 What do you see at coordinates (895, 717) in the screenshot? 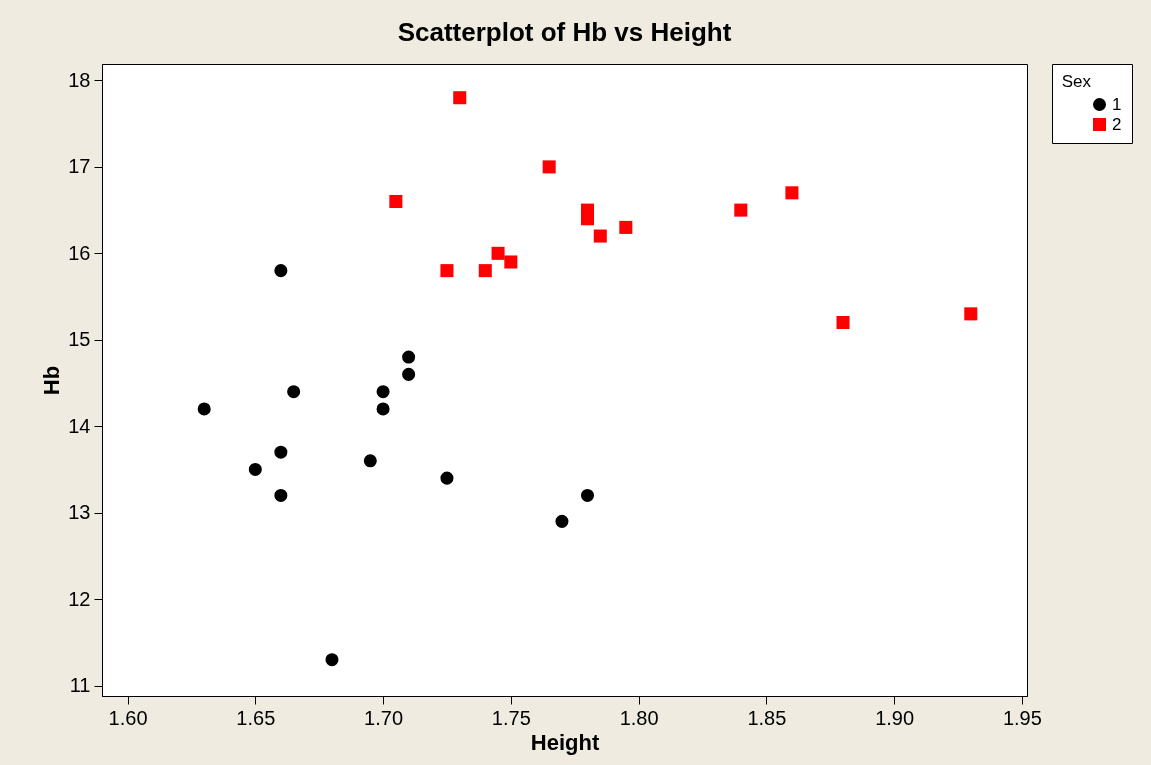
I see `x-tick-label: 1.90` at bounding box center [895, 717].